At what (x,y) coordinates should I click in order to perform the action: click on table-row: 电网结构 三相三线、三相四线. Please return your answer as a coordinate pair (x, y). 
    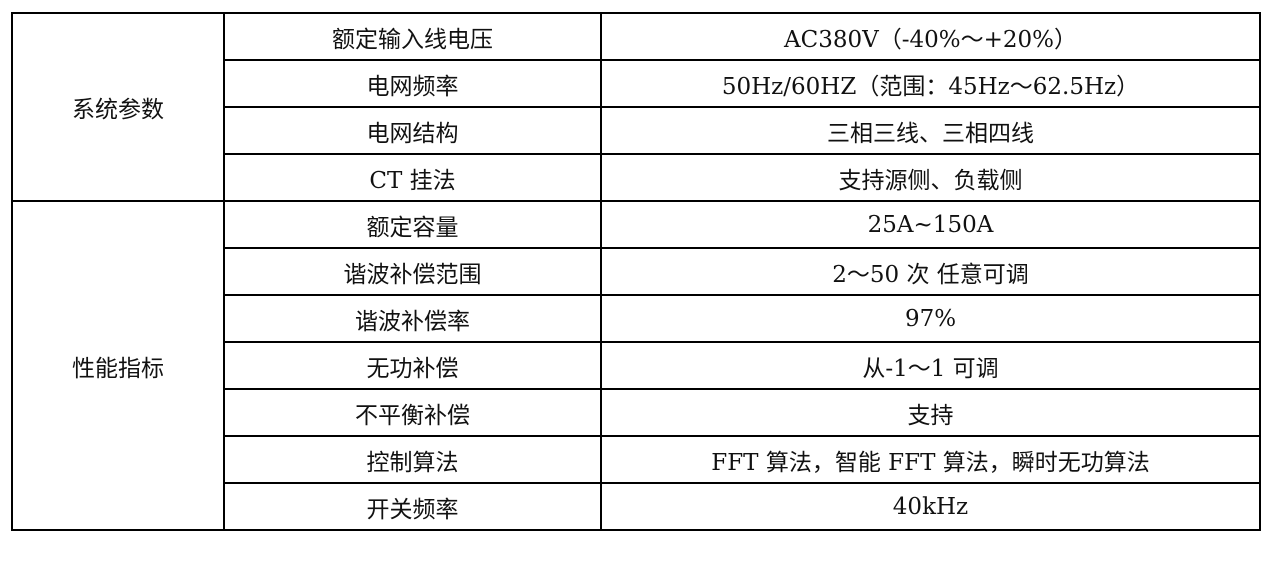
    Looking at the image, I should click on (636, 130).